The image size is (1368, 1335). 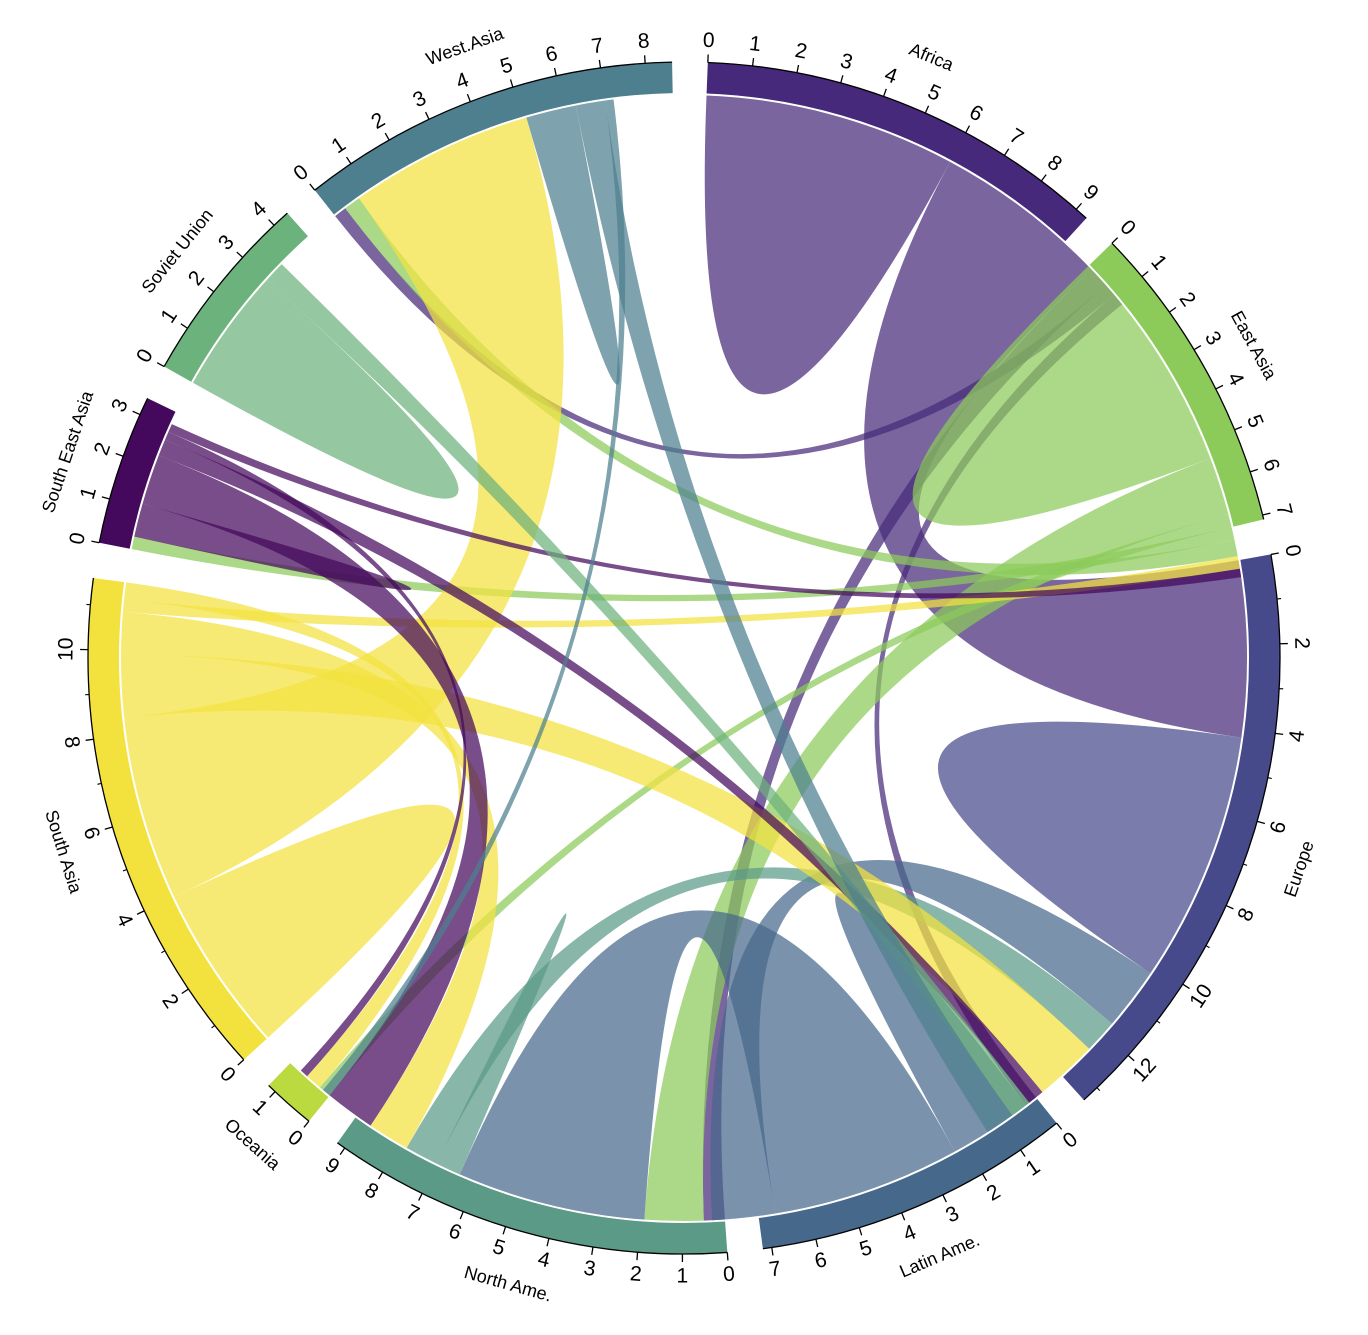 I want to click on chord-link-north-ame-to-europe, so click(x=759, y=1015).